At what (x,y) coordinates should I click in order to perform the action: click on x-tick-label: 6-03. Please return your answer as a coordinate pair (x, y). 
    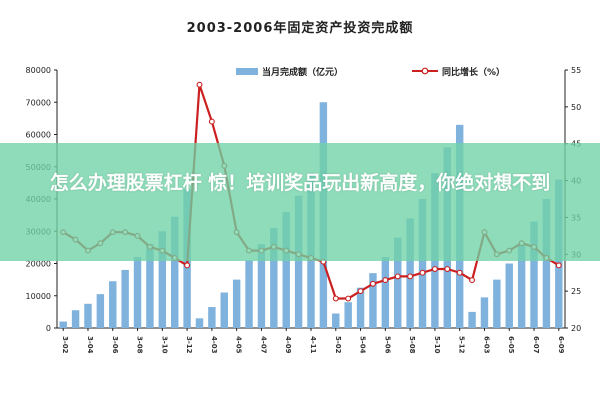
    Looking at the image, I should click on (487, 345).